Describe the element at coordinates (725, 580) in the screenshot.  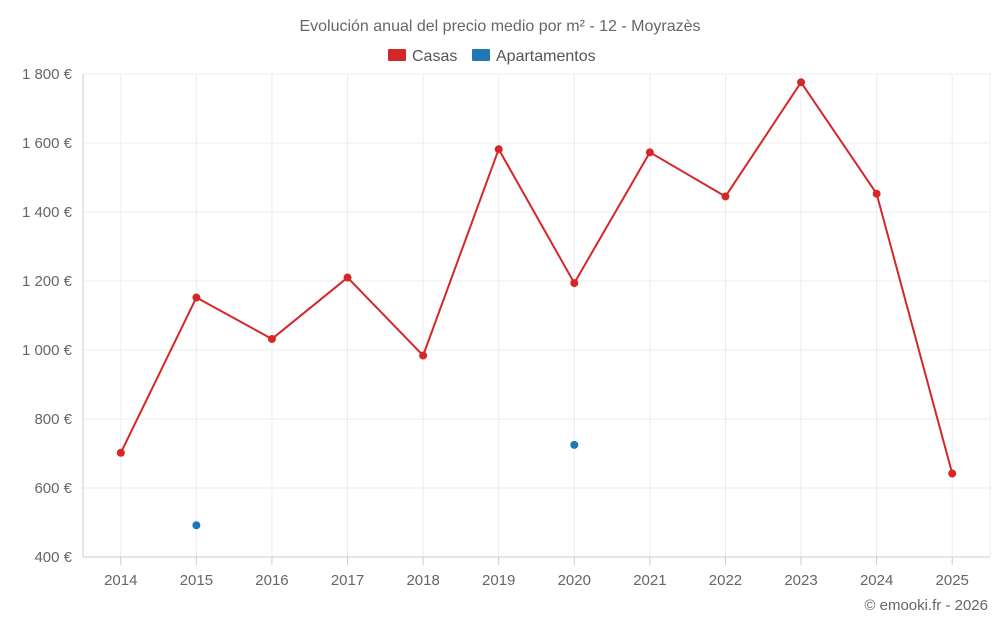
I see `x-tick-label: 2022` at that location.